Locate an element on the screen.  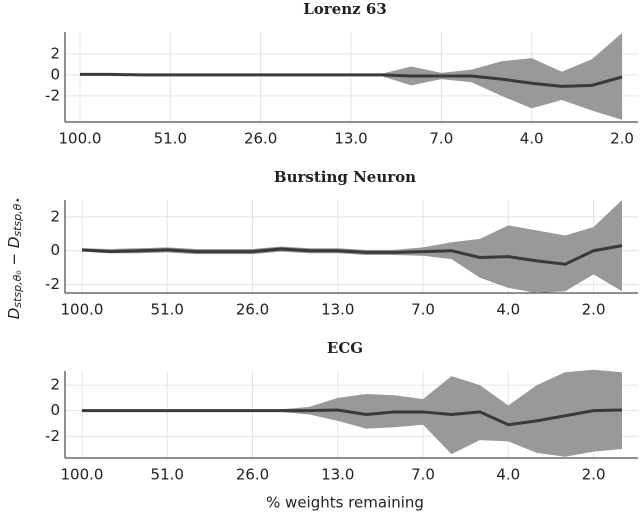
x-axis-label: % weights remaining is located at coordinates (345, 503).